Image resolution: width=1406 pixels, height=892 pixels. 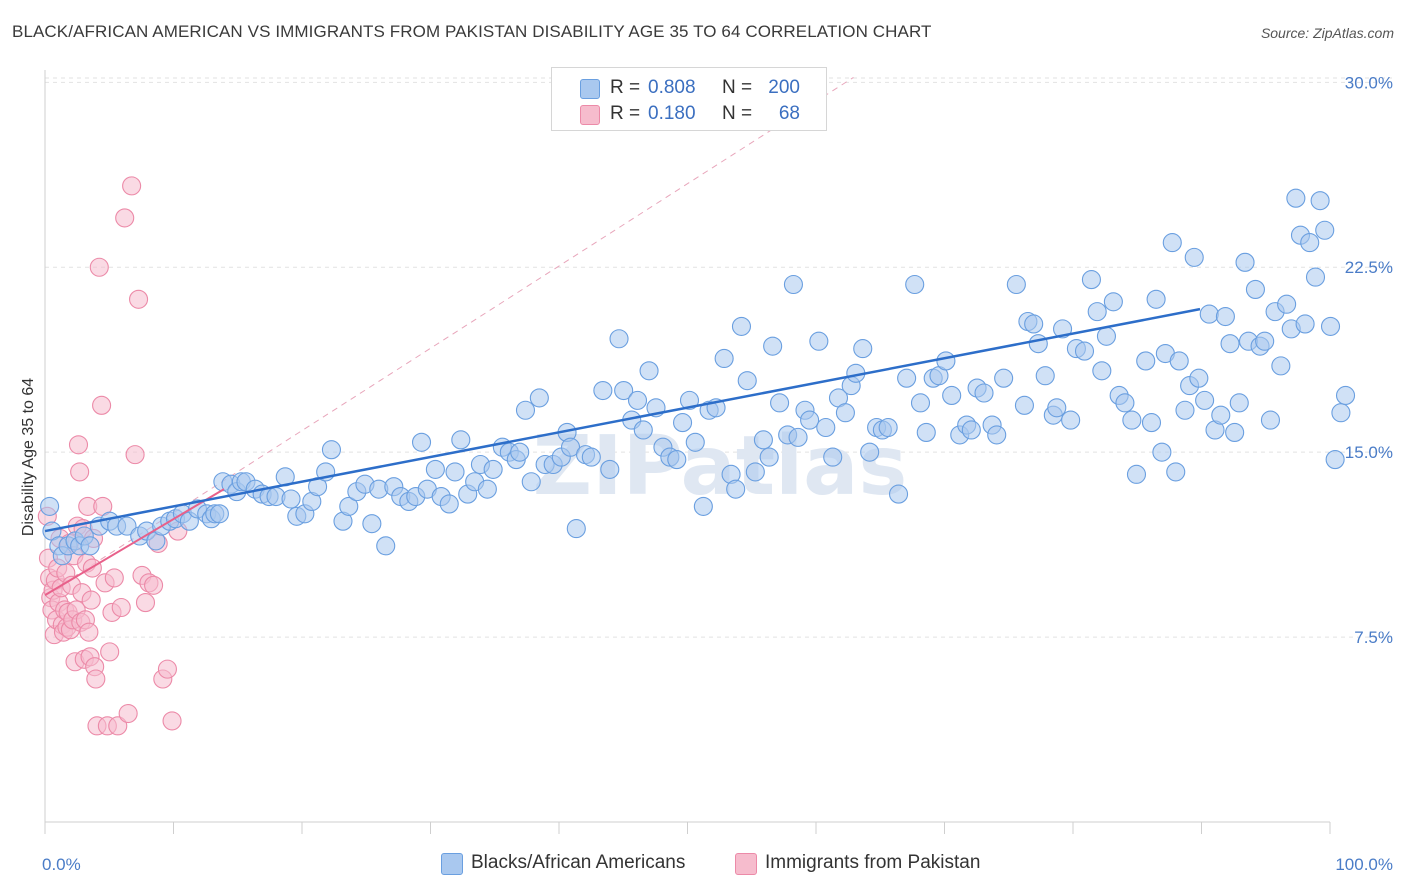 What do you see at coordinates (1369, 267) in the screenshot?
I see `y-tick-label: 22.5%` at bounding box center [1369, 267].